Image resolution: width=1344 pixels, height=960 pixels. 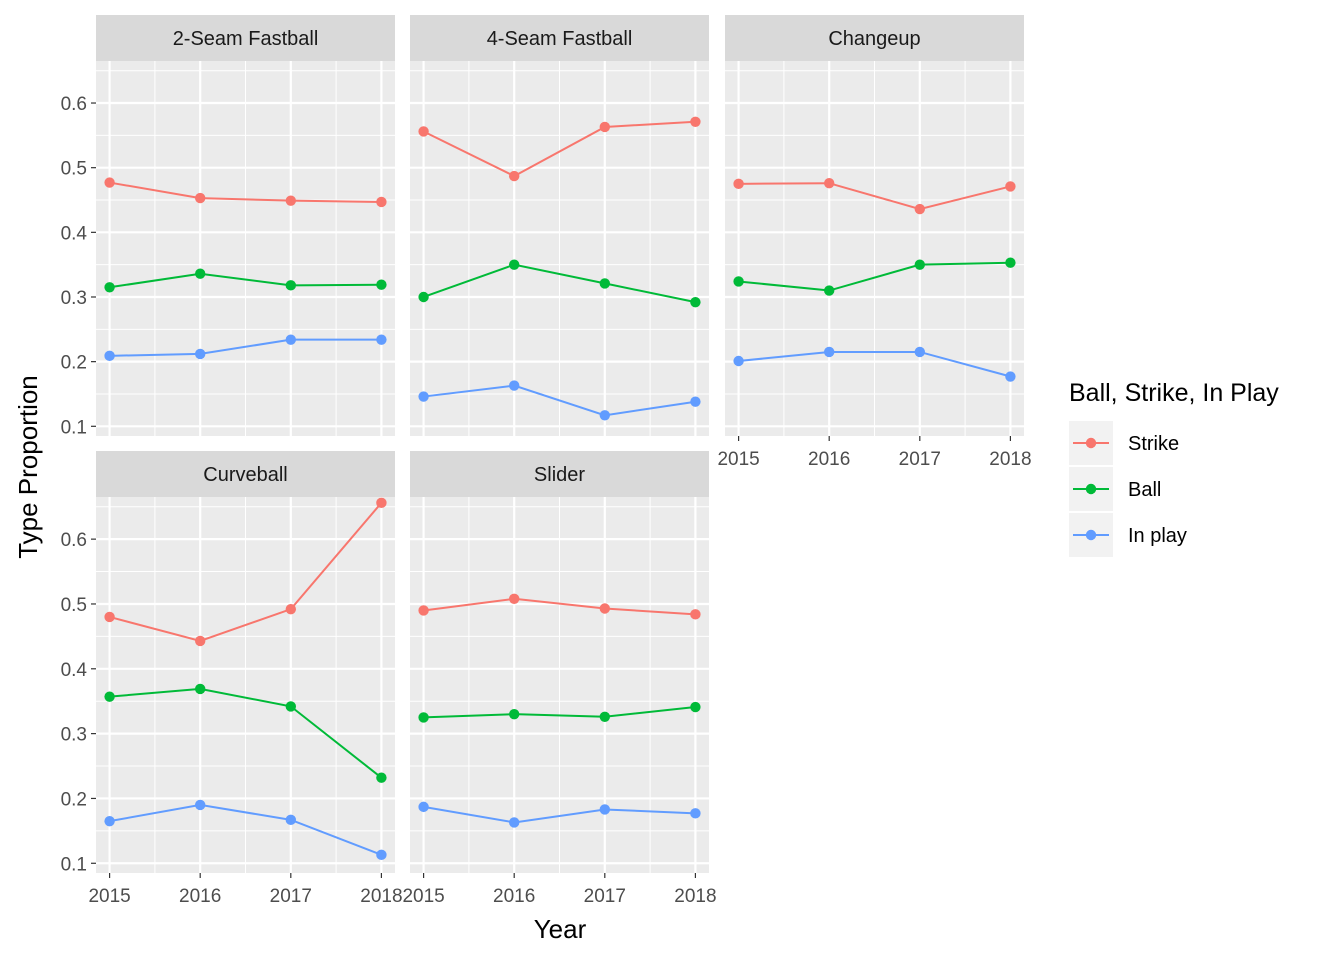 What do you see at coordinates (560, 39) in the screenshot?
I see `facet-title: 4-Seam Fastball` at bounding box center [560, 39].